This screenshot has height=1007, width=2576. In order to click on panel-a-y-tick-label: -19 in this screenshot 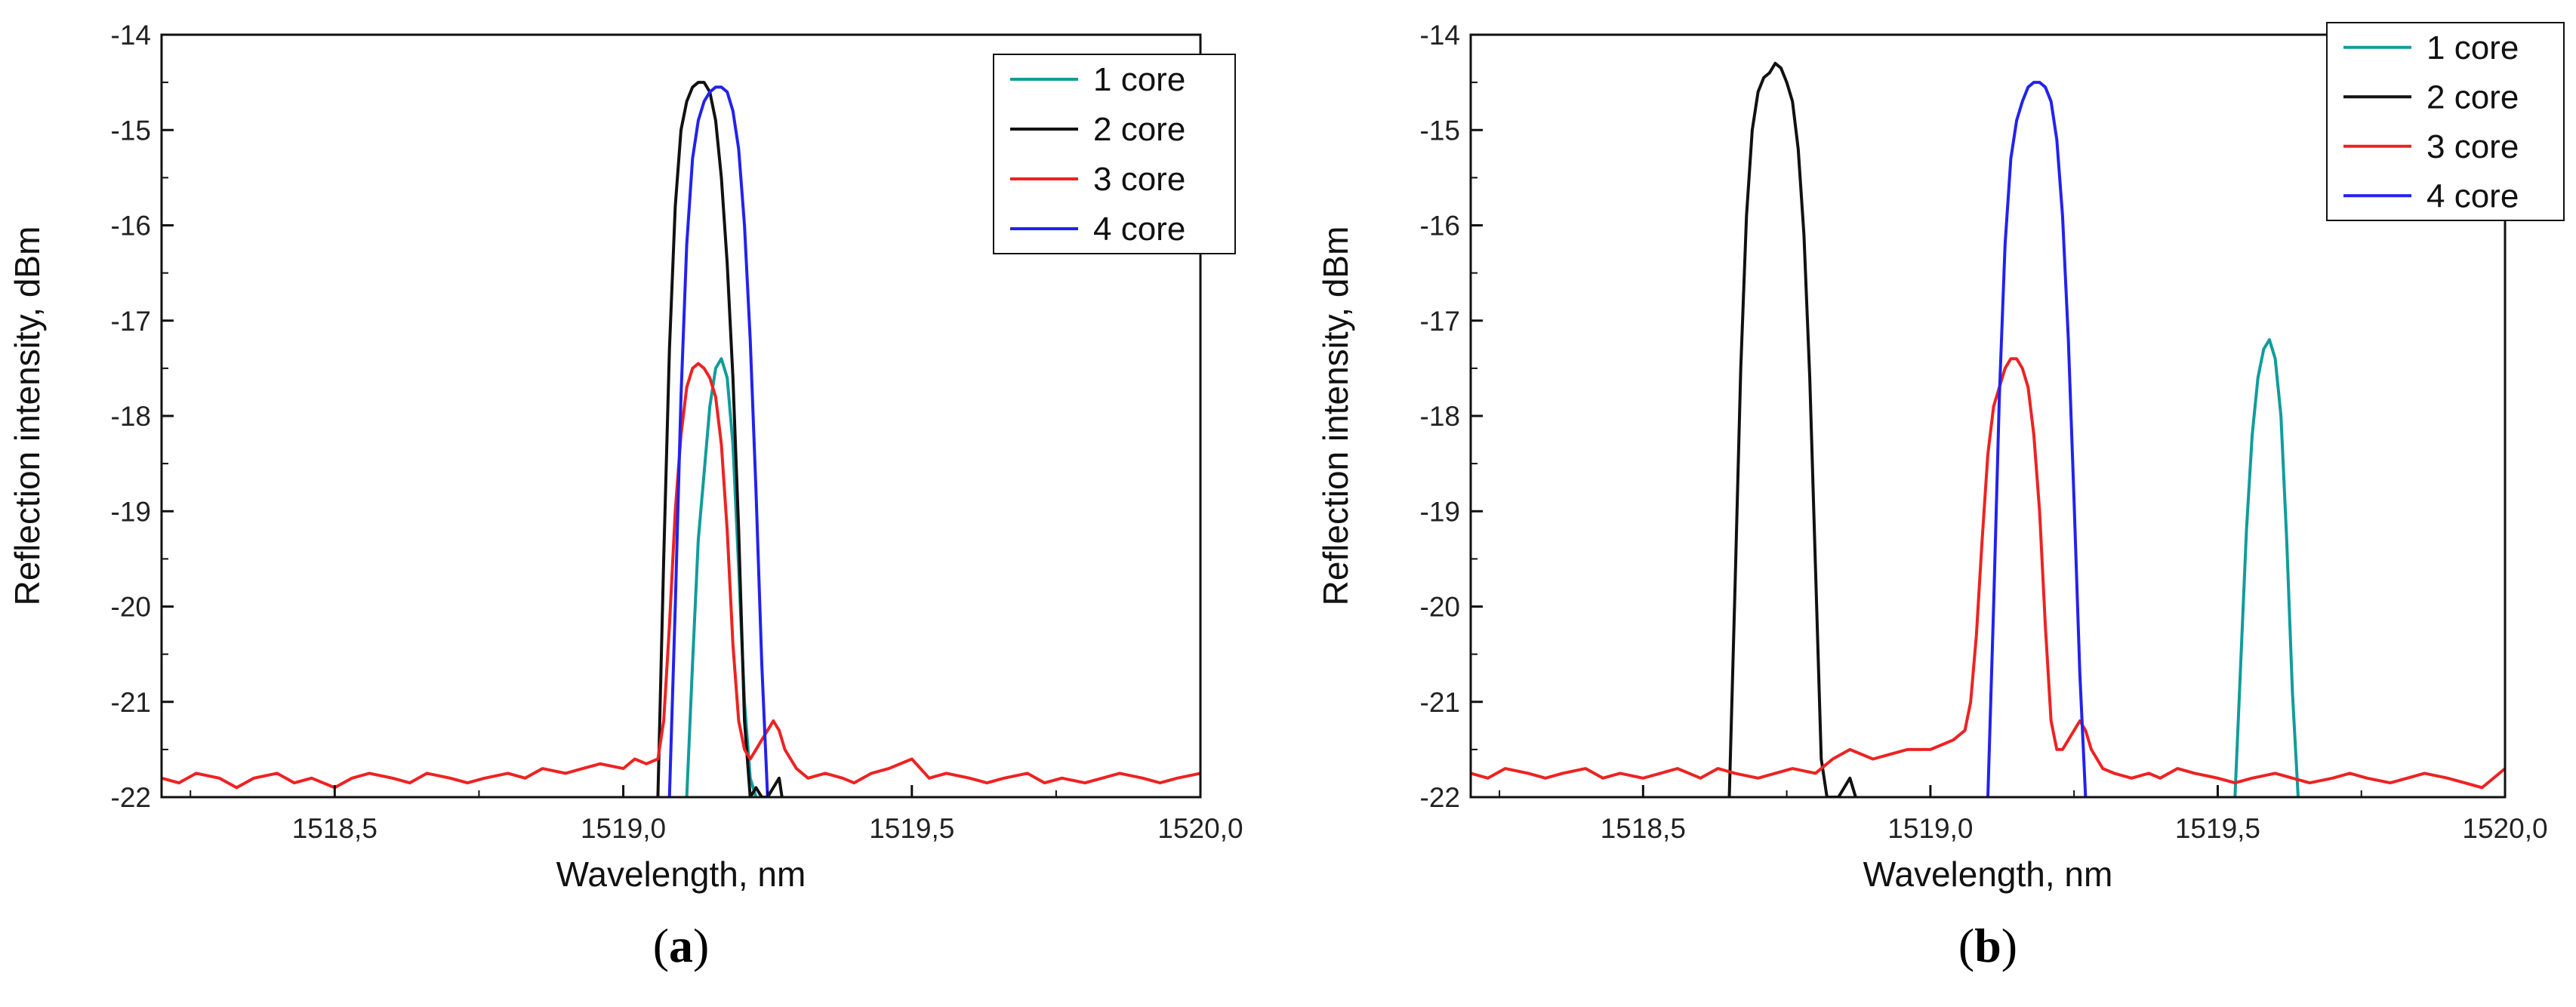, I will do `click(131, 511)`.